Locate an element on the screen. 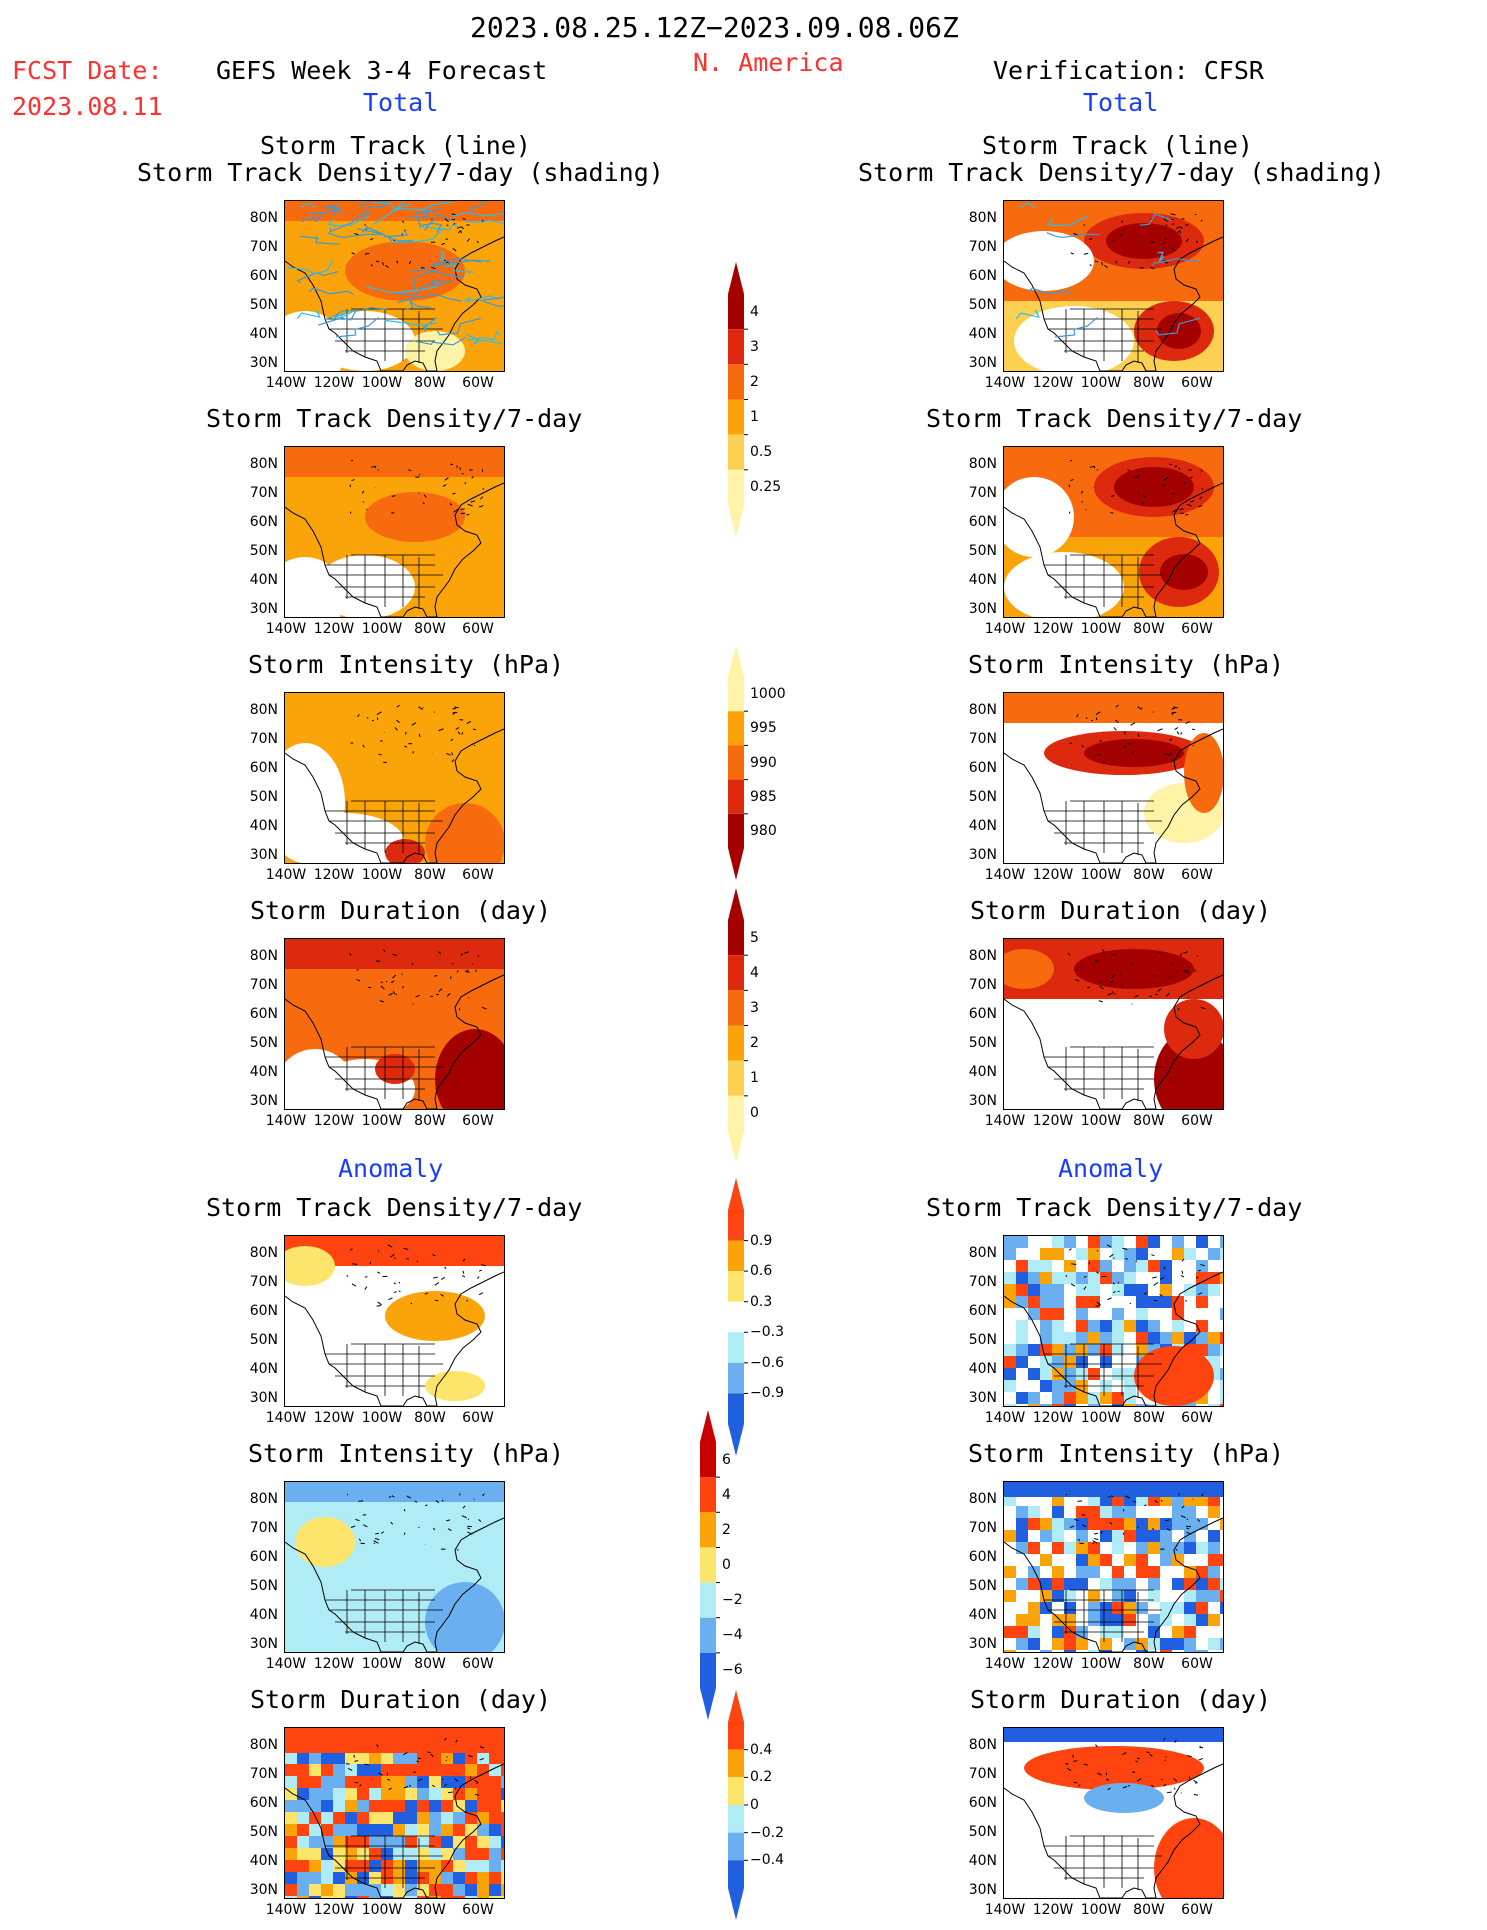 Image resolution: width=1487 pixels, height=1930 pixels. lon-tick-label: 140W is located at coordinates (286, 875).